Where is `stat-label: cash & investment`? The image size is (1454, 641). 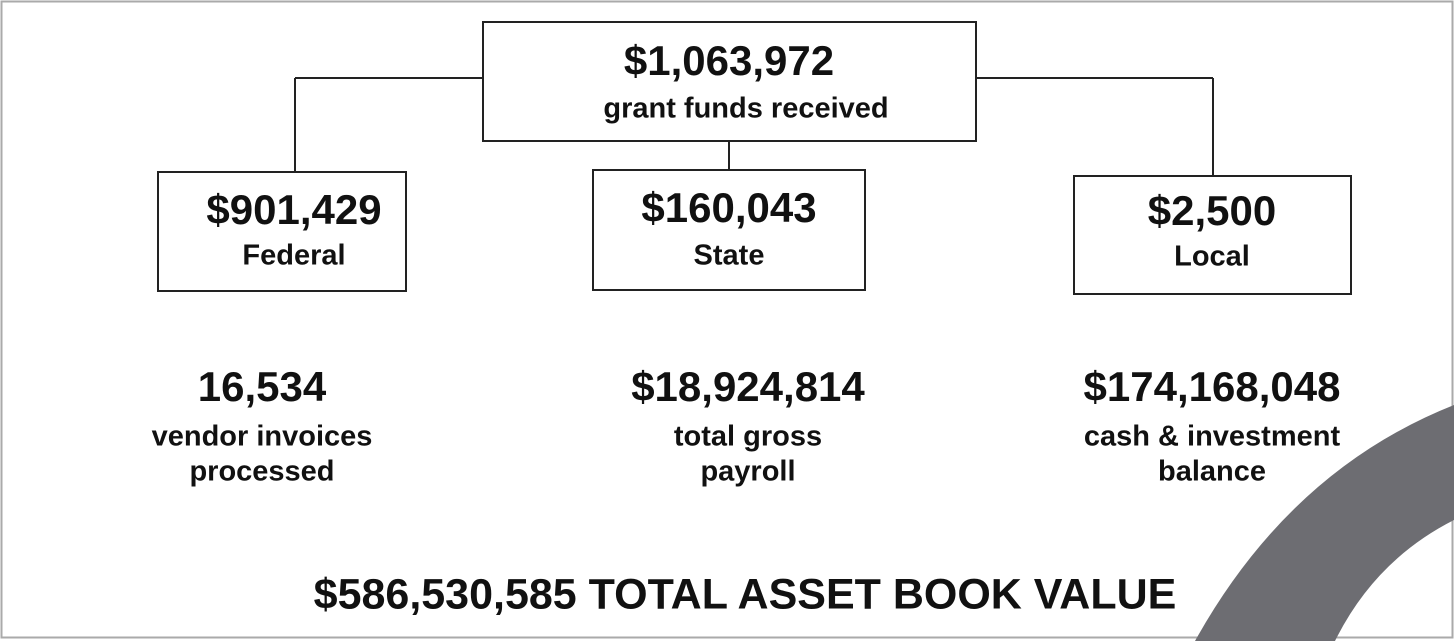 stat-label: cash & investment is located at coordinates (1212, 437).